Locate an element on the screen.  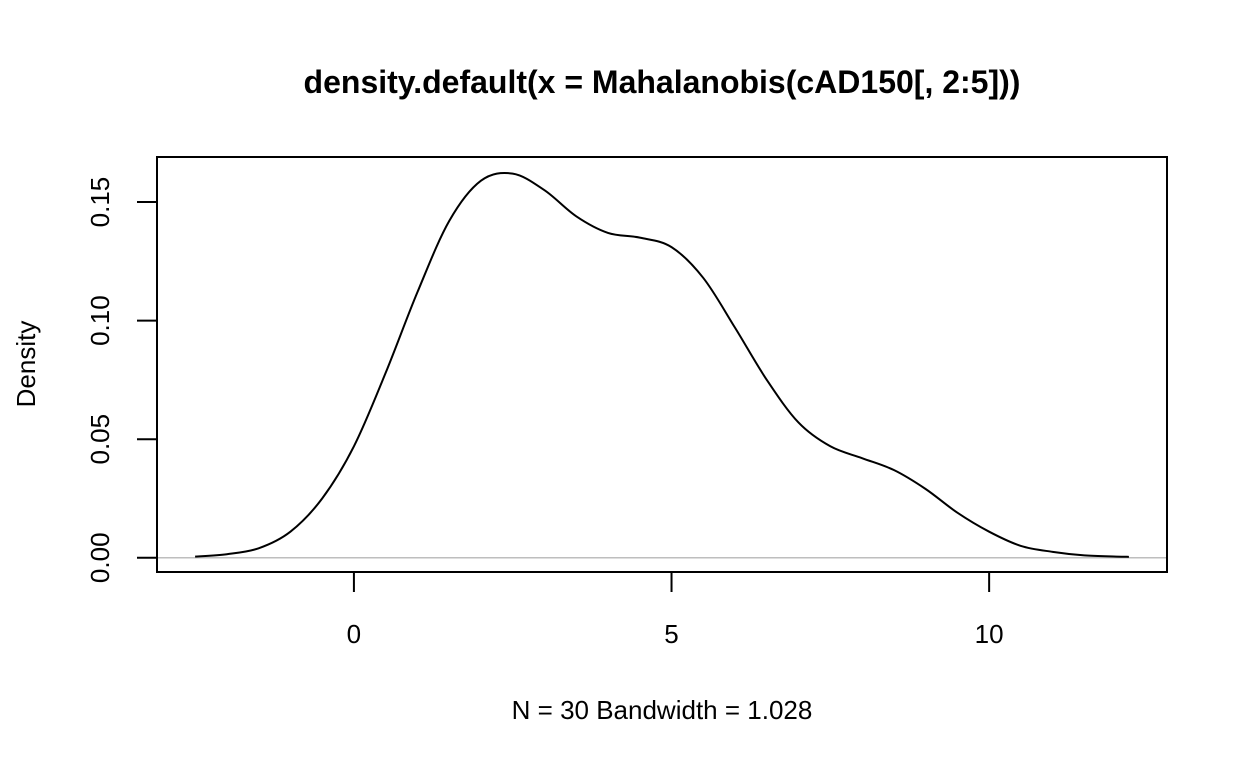
x-axis-label: N = 30 Bandwidth = 1.028 is located at coordinates (662, 710).